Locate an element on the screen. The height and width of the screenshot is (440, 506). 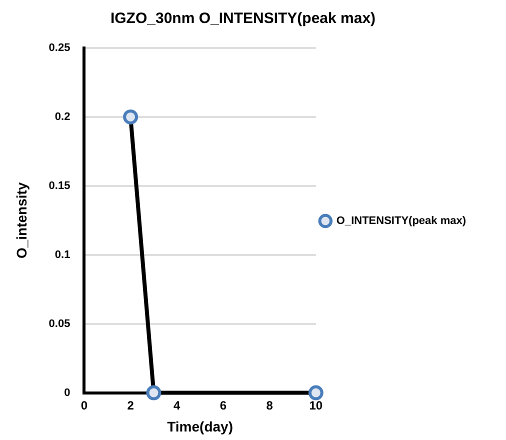
x-tick-label: 8 is located at coordinates (270, 405).